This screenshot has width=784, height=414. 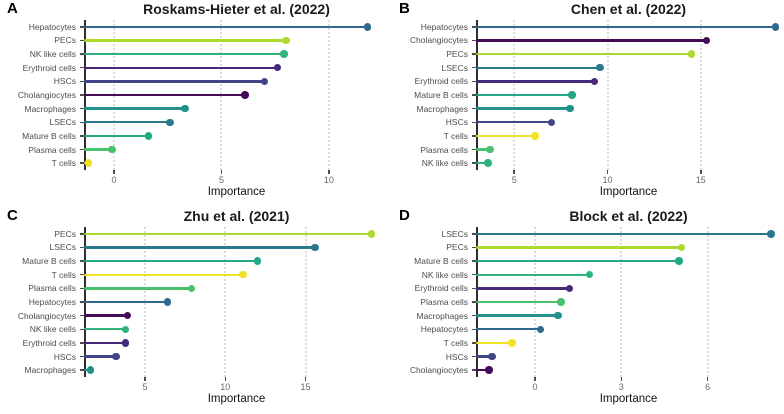 What do you see at coordinates (607, 180) in the screenshot?
I see `x-tick-label: 10` at bounding box center [607, 180].